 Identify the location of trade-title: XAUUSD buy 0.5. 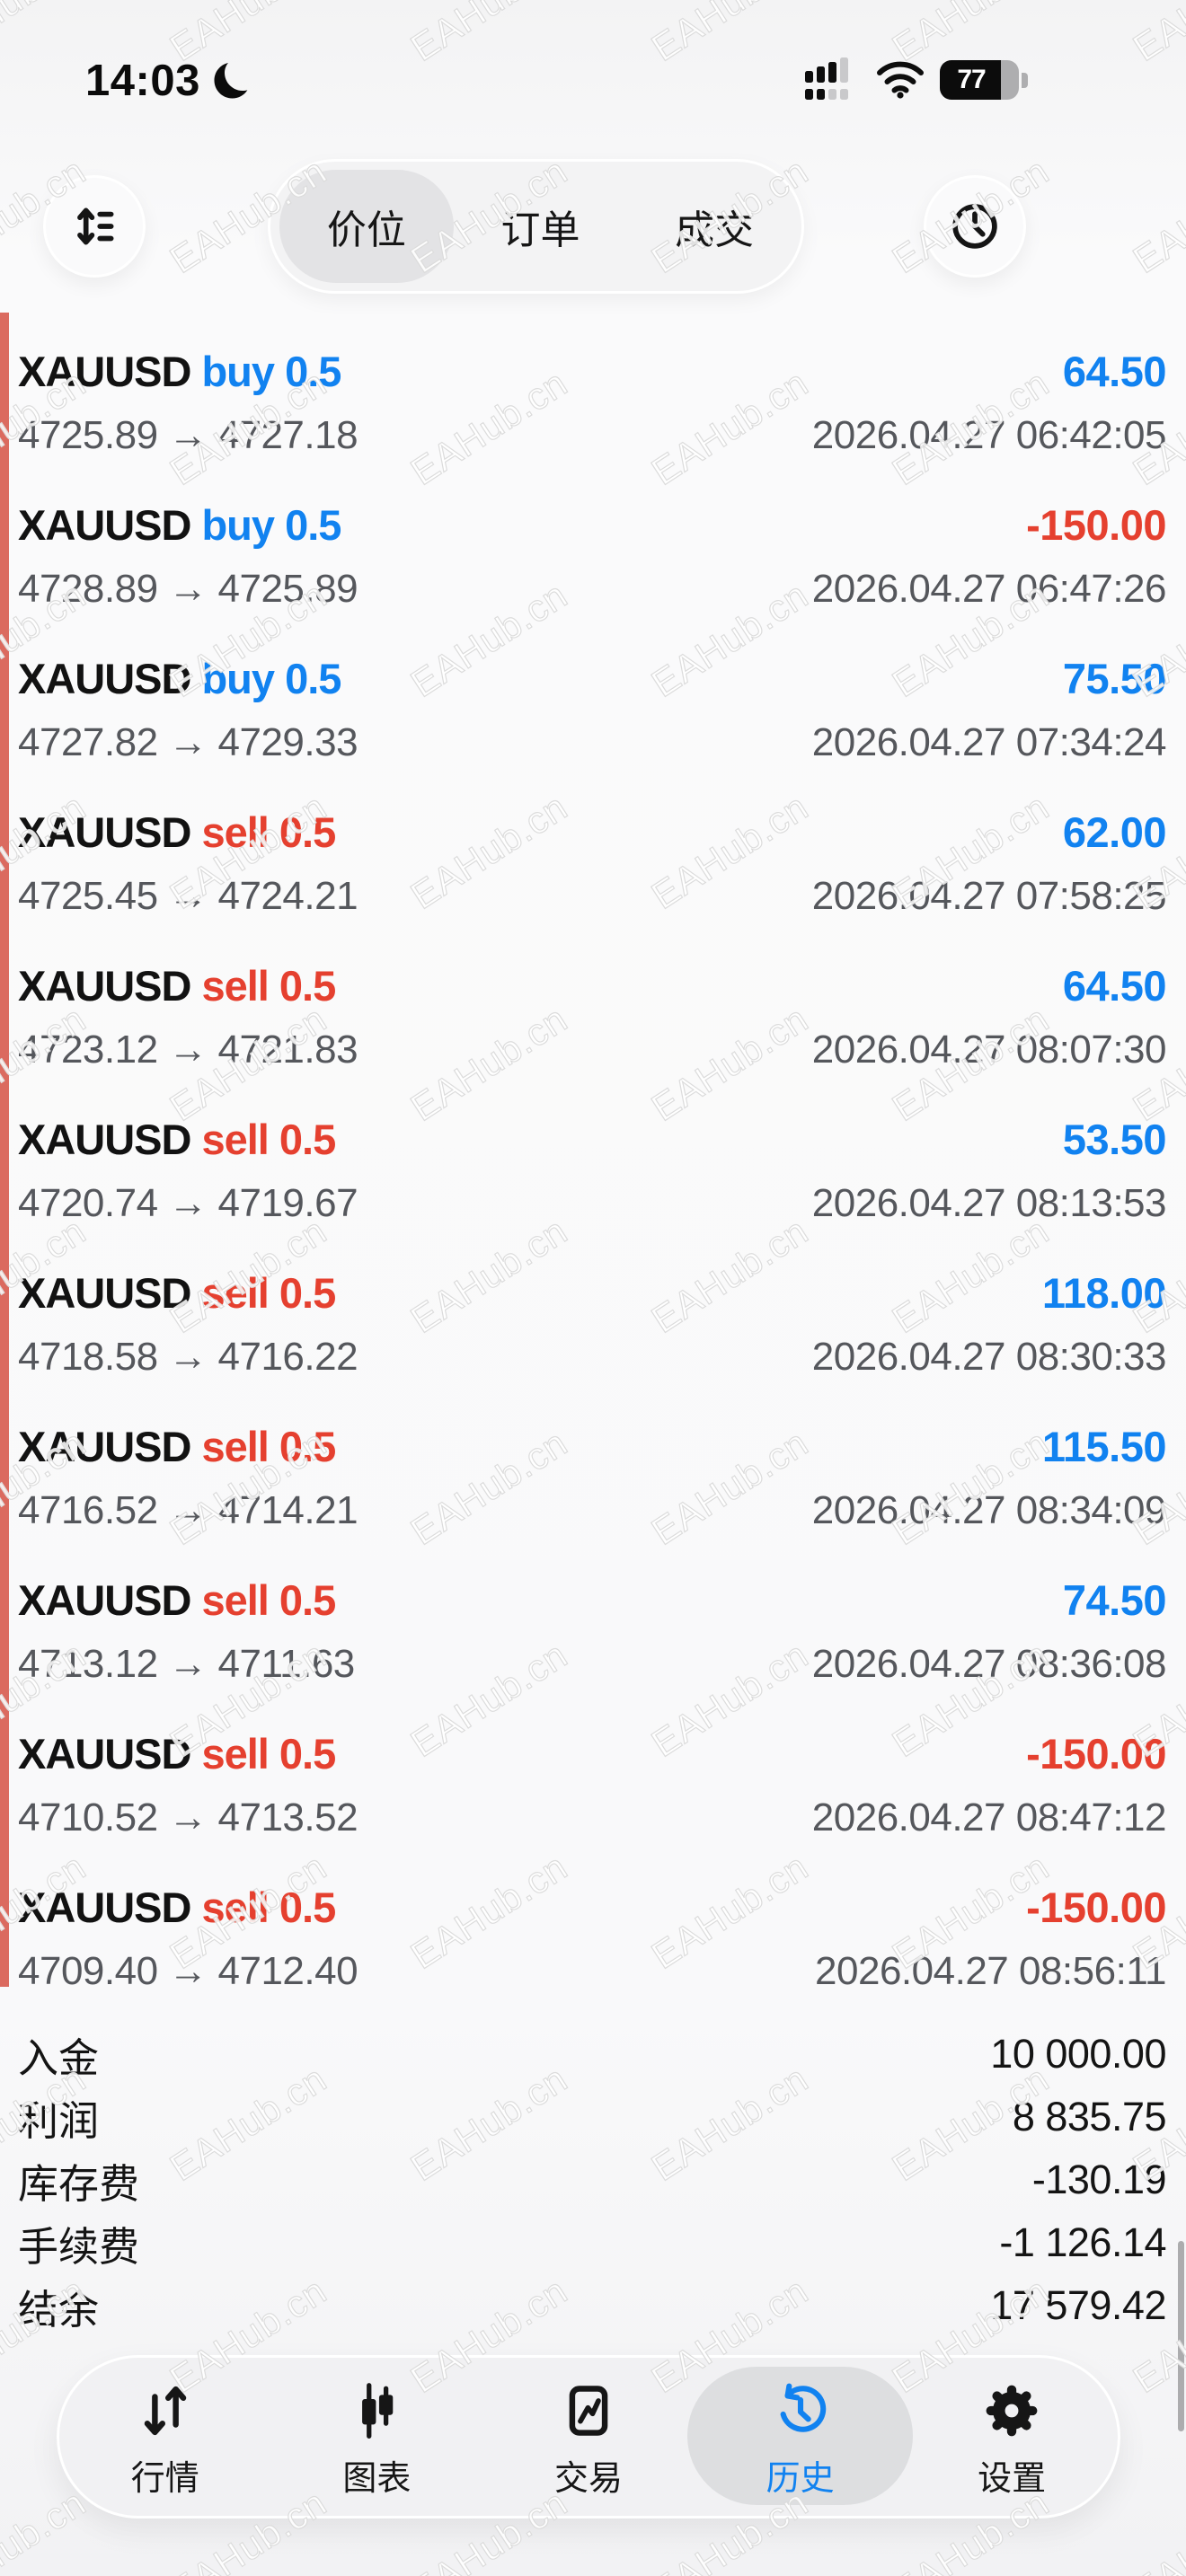
(179, 525).